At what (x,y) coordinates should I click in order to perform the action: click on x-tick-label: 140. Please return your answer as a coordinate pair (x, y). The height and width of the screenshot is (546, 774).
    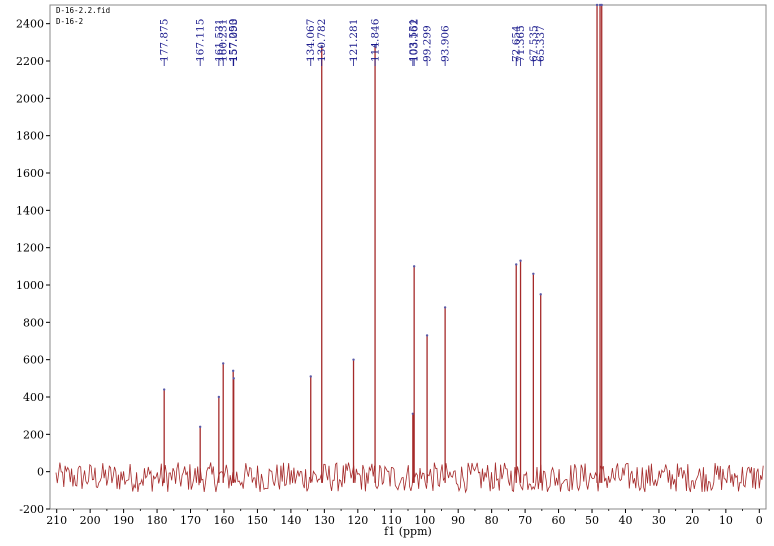
    Looking at the image, I should click on (290, 520).